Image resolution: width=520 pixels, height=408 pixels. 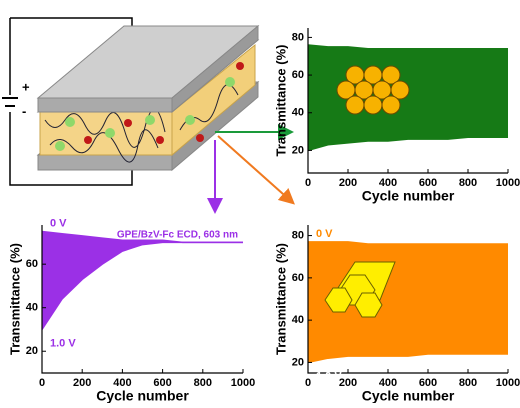 I want to click on chart-title: GPE-SPHS/BzV-Fc ECD, 603 nm, so click(x=424, y=38).